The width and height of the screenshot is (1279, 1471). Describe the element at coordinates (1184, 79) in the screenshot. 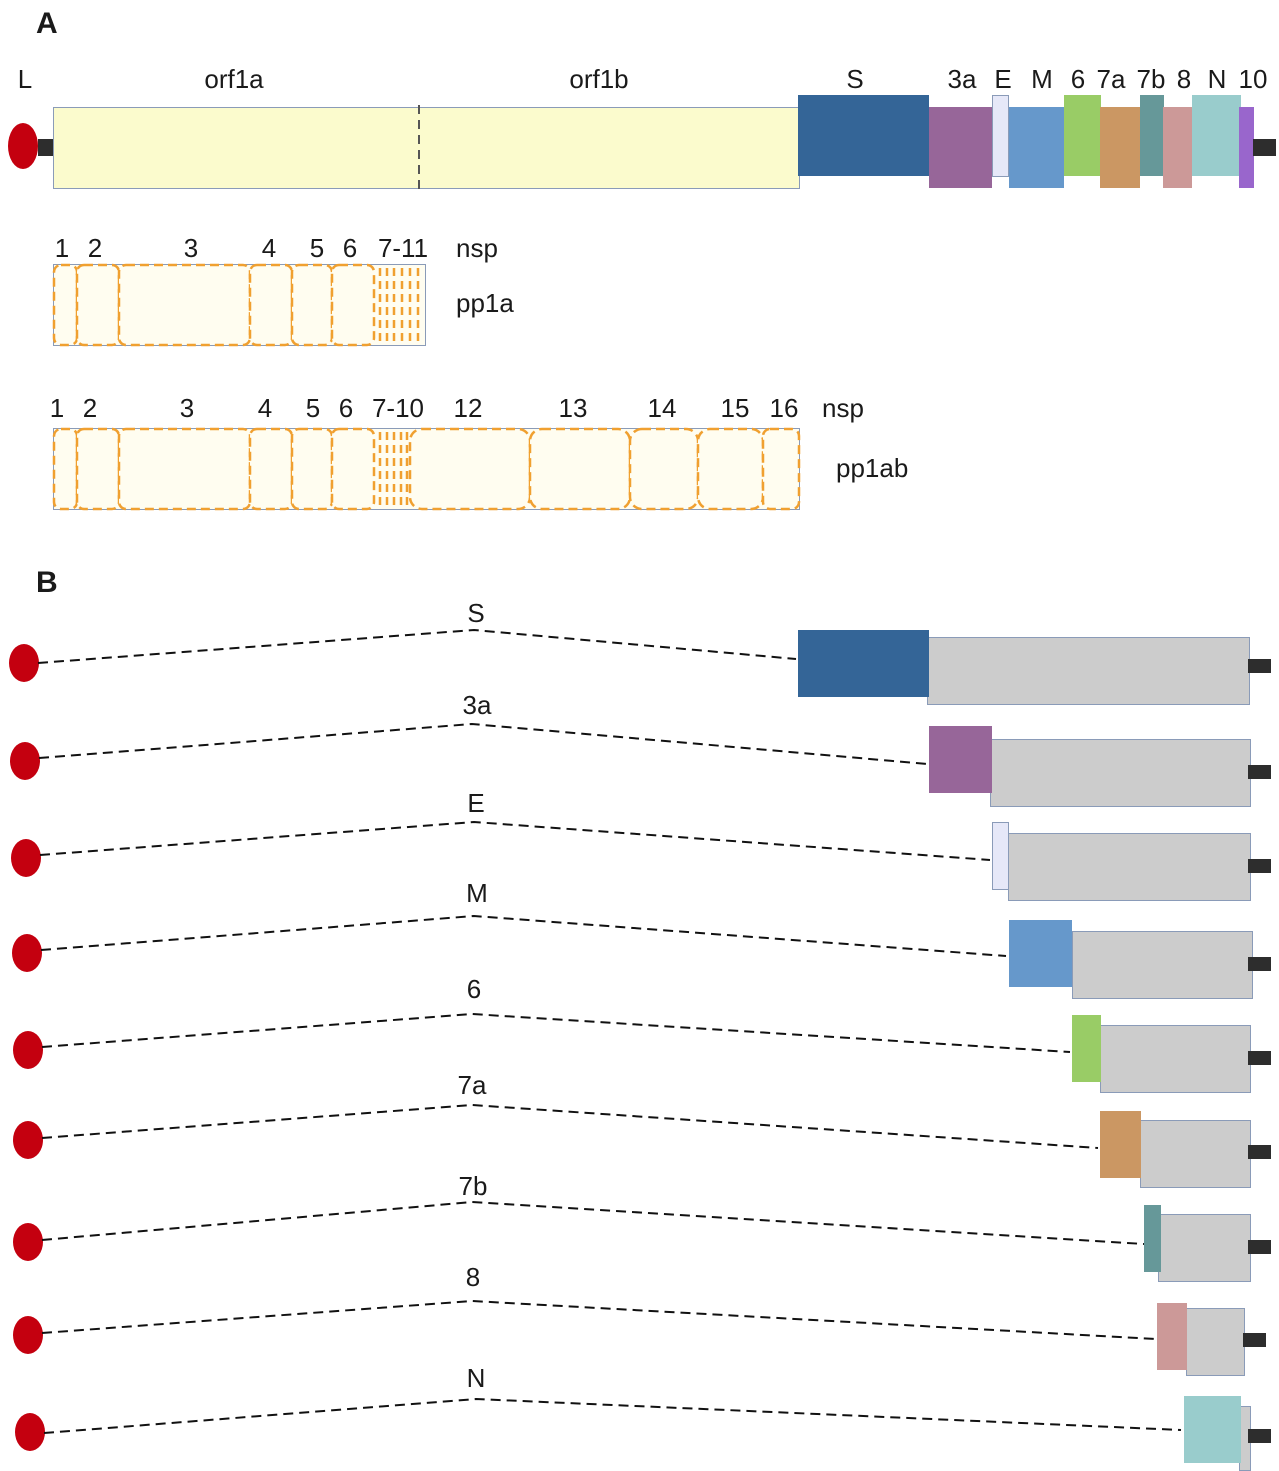

I see `label-8: 8` at that location.